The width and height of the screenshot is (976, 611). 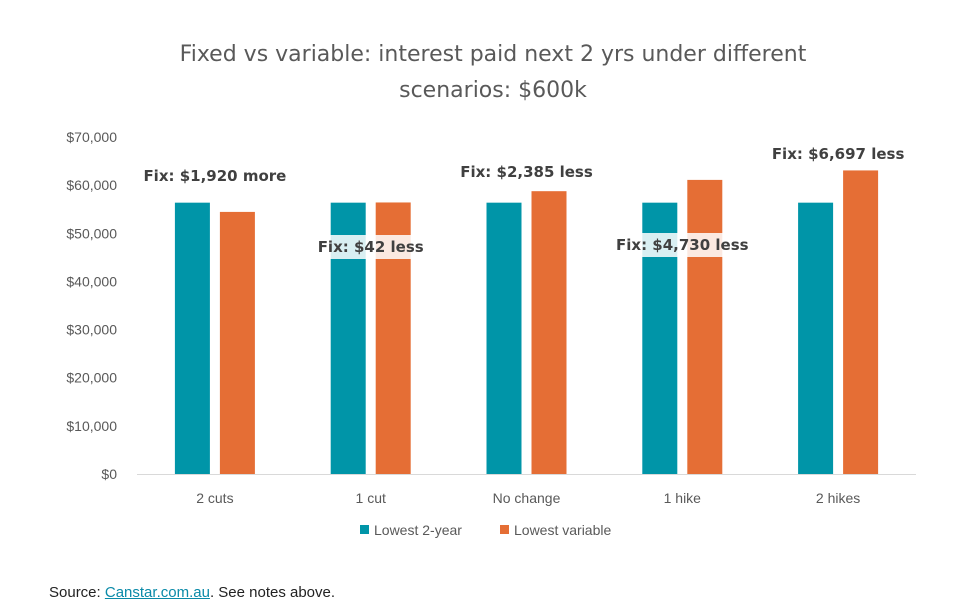 What do you see at coordinates (91, 137) in the screenshot?
I see `y-tick-label: $70,000` at bounding box center [91, 137].